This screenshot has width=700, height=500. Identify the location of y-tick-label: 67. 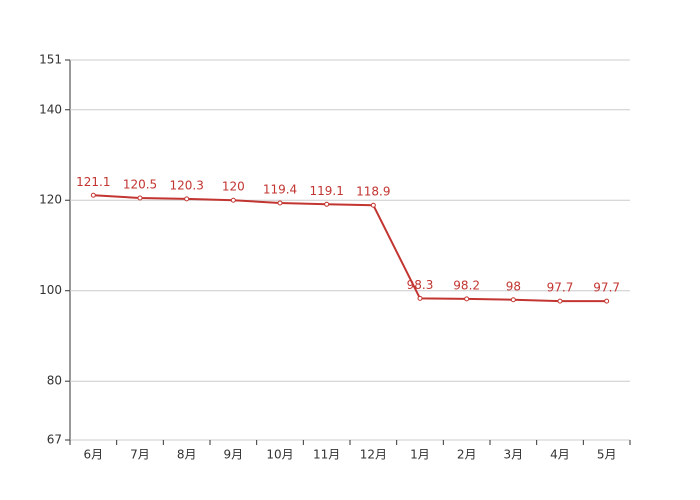
(54, 440).